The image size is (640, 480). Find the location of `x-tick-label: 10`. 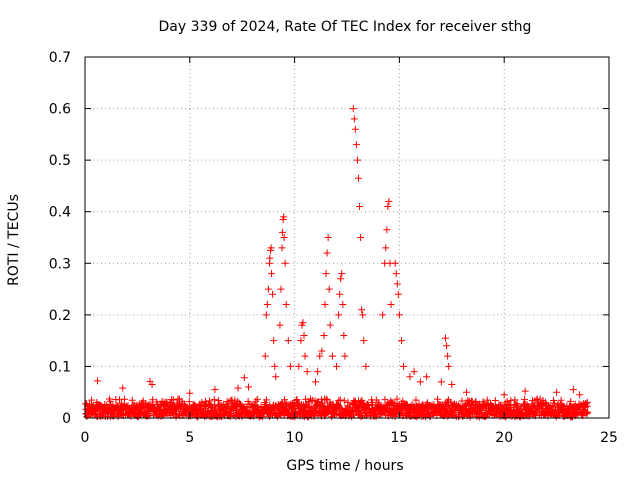

x-tick-label: 10 is located at coordinates (295, 438).